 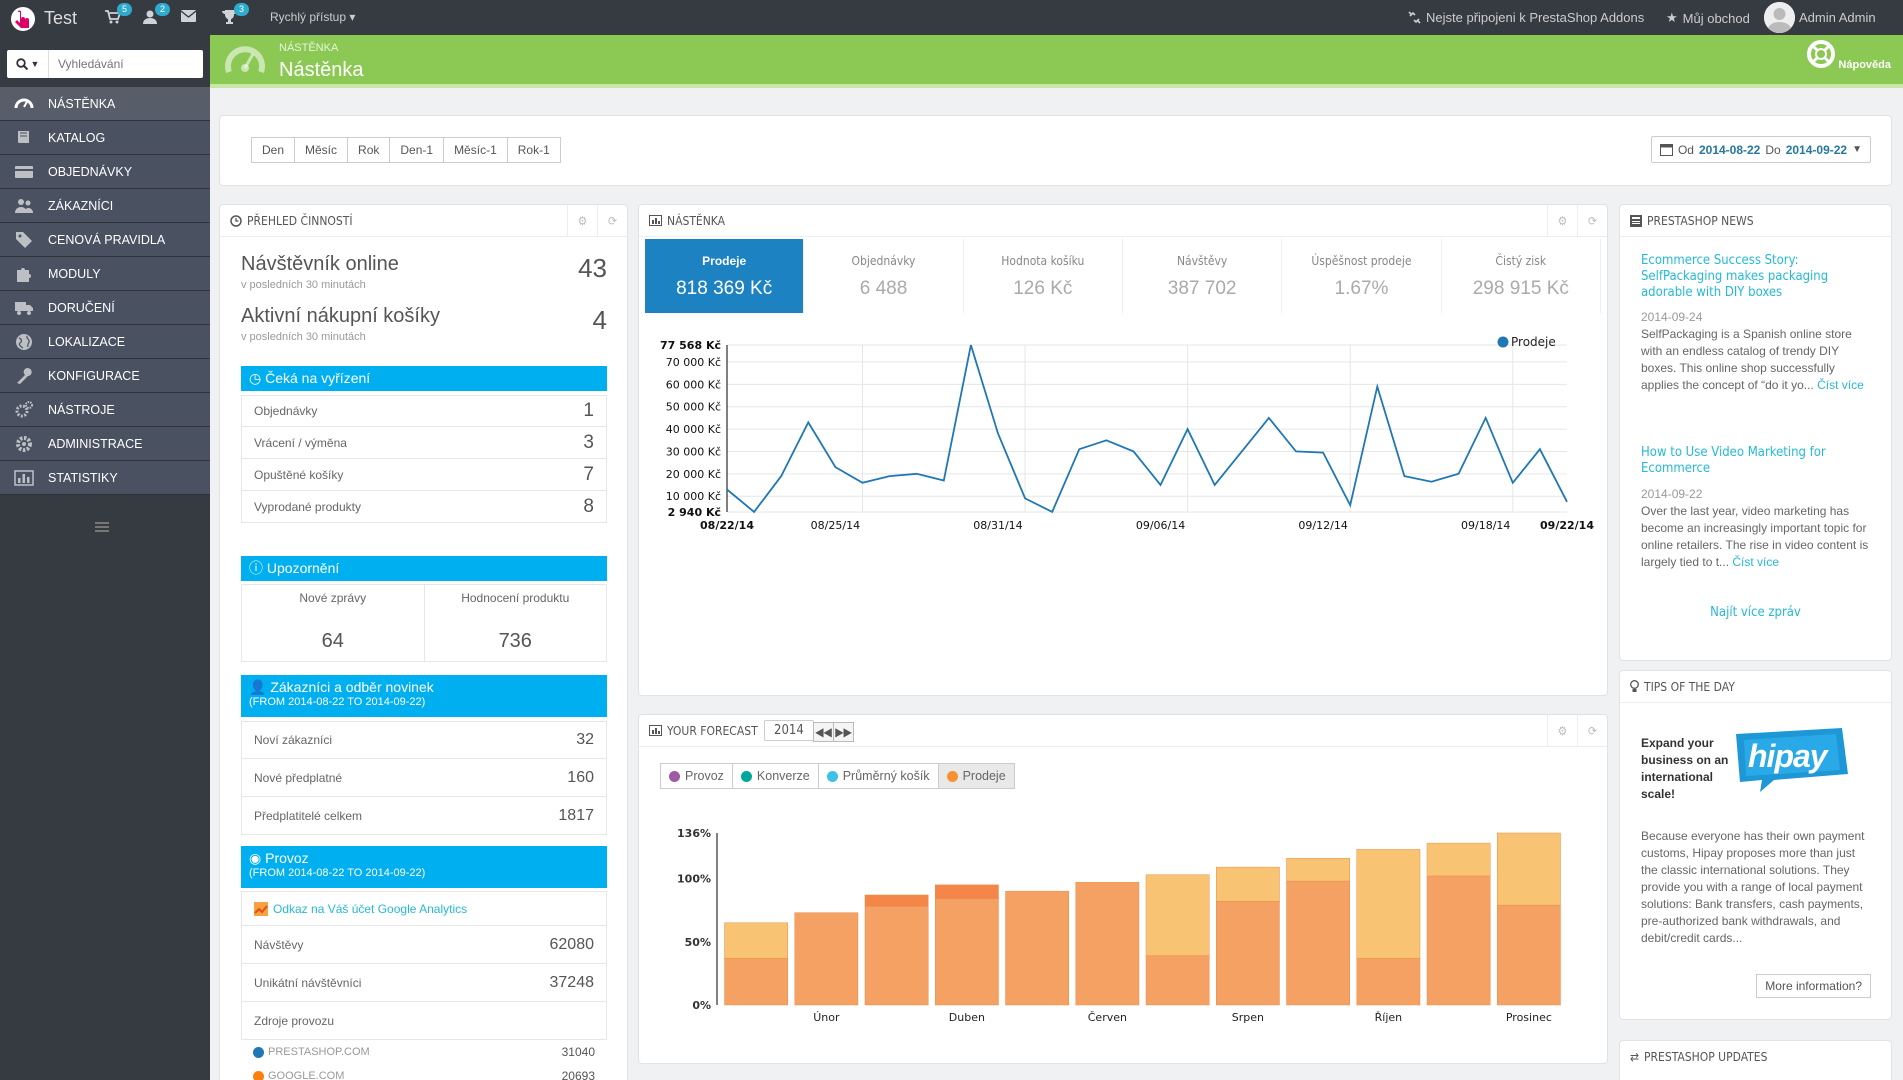 I want to click on period-button: Rok, so click(x=369, y=150).